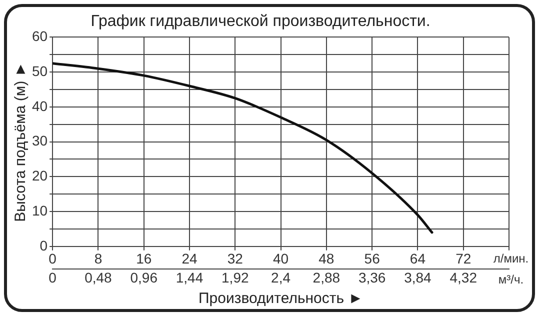  I want to click on x2-tick-label: 2,4, so click(281, 277).